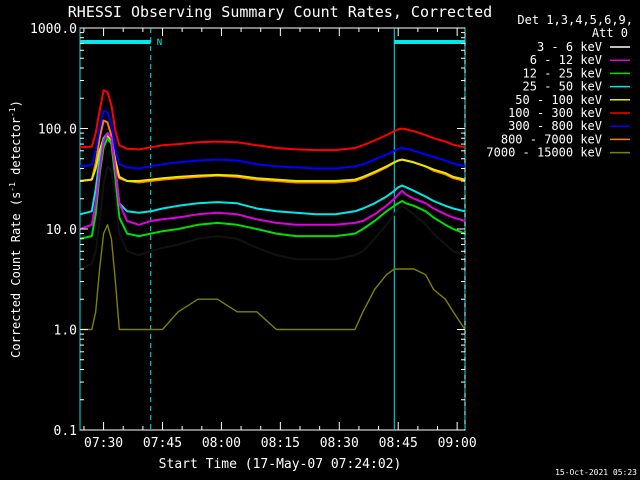 This screenshot has width=640, height=480. Describe the element at coordinates (610, 33) in the screenshot. I see `legend-header-line-2: Att 0` at that location.